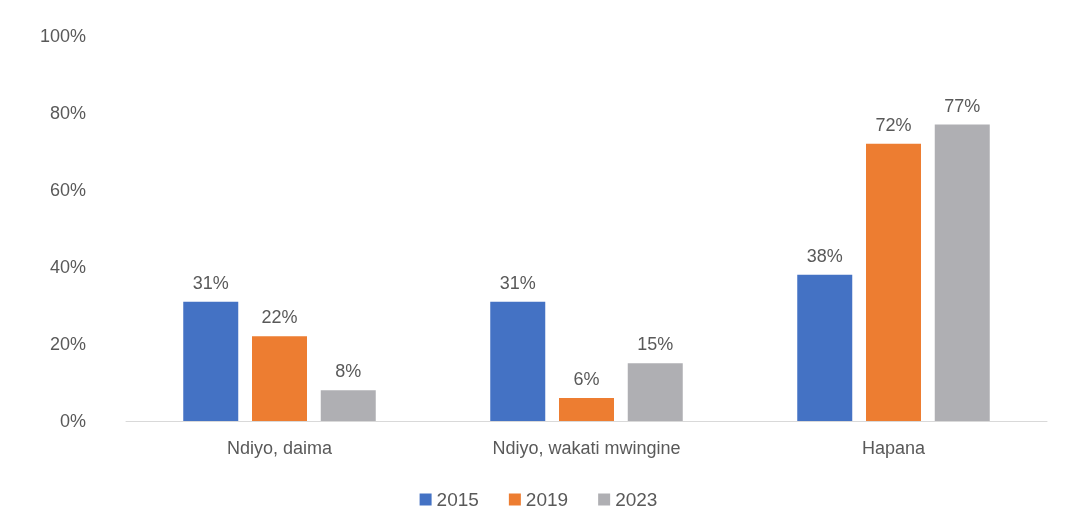 The width and height of the screenshot is (1077, 530). What do you see at coordinates (67, 190) in the screenshot?
I see `y-tick-label: 60%` at bounding box center [67, 190].